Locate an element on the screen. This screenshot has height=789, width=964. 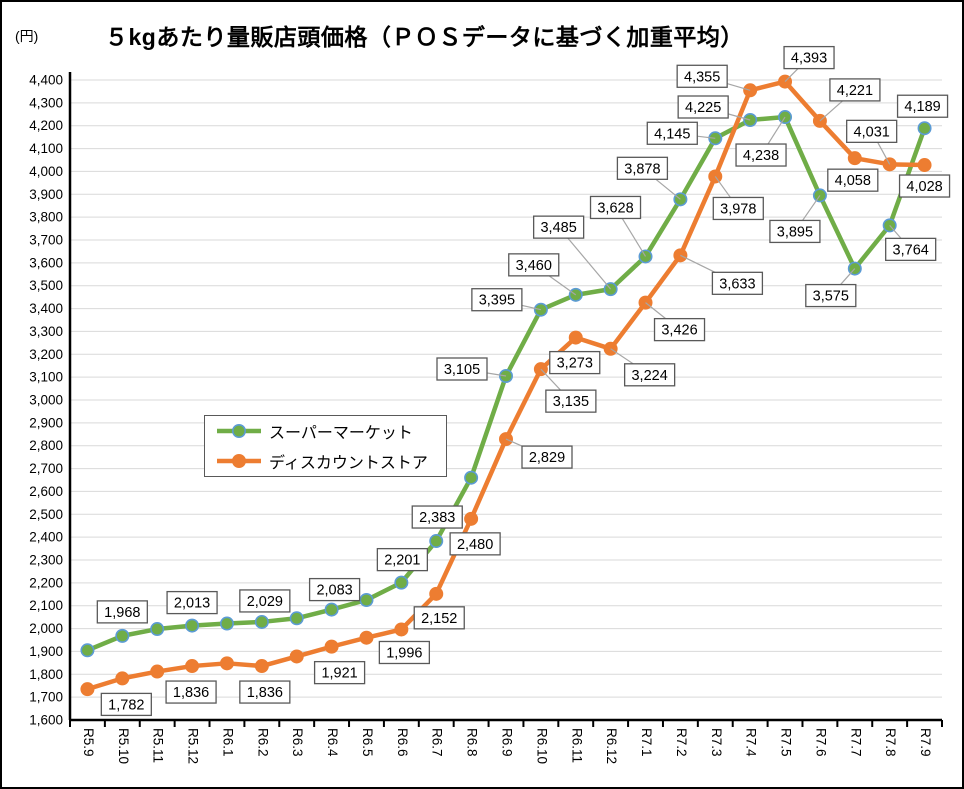
y-axis-label: 3,900 is located at coordinates (46, 194).